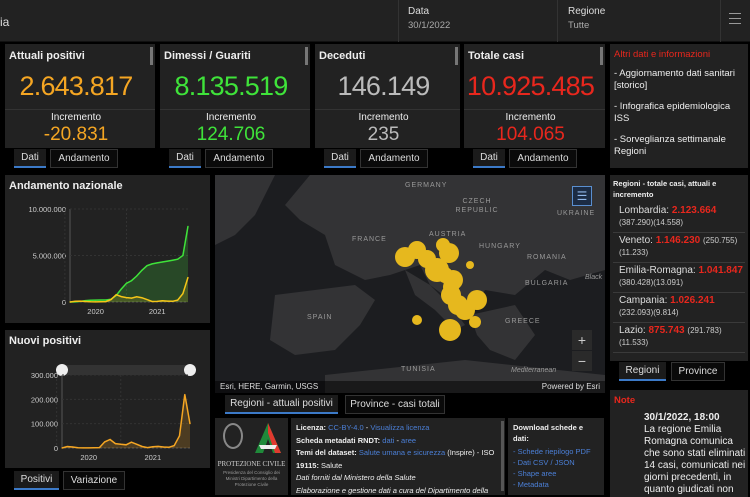 Image resolution: width=750 pixels, height=497 pixels. What do you see at coordinates (636, 282) in the screenshot?
I see `region-current: (380.428)` at bounding box center [636, 282].